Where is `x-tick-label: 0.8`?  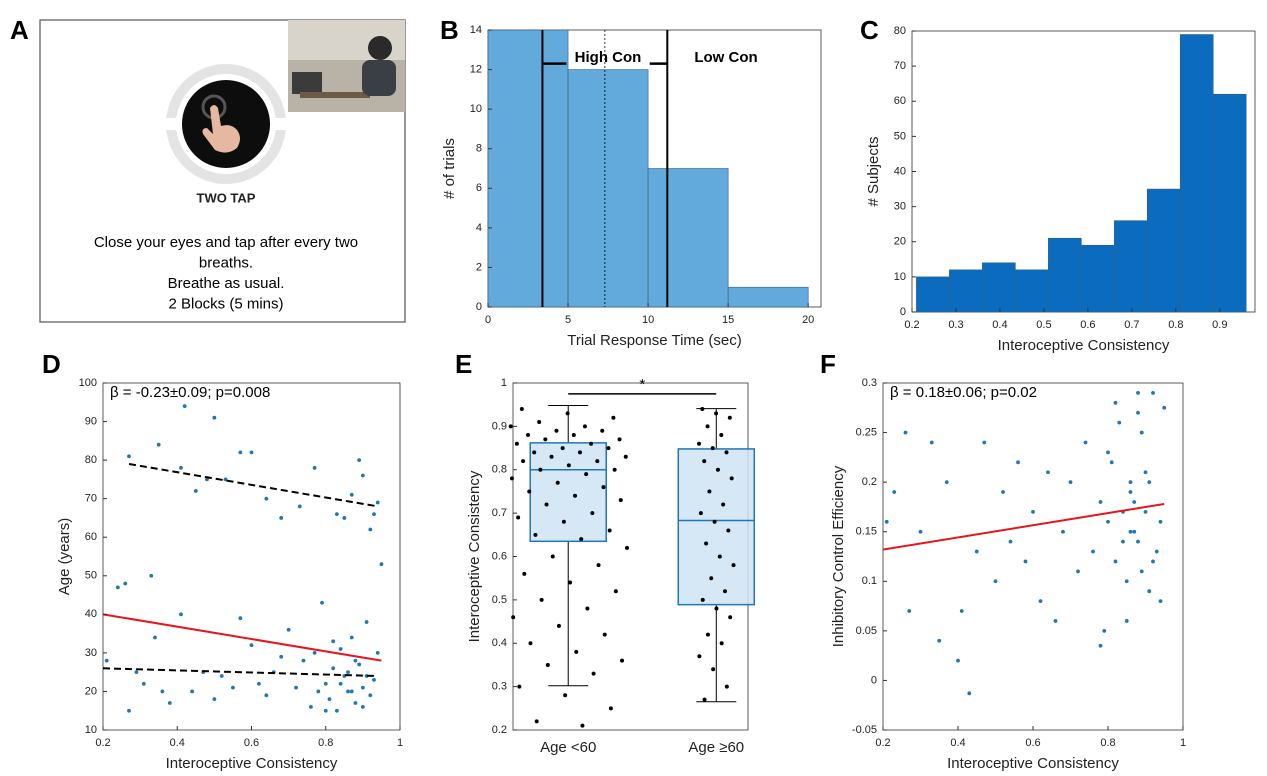 x-tick-label: 0.8 is located at coordinates (1175, 325).